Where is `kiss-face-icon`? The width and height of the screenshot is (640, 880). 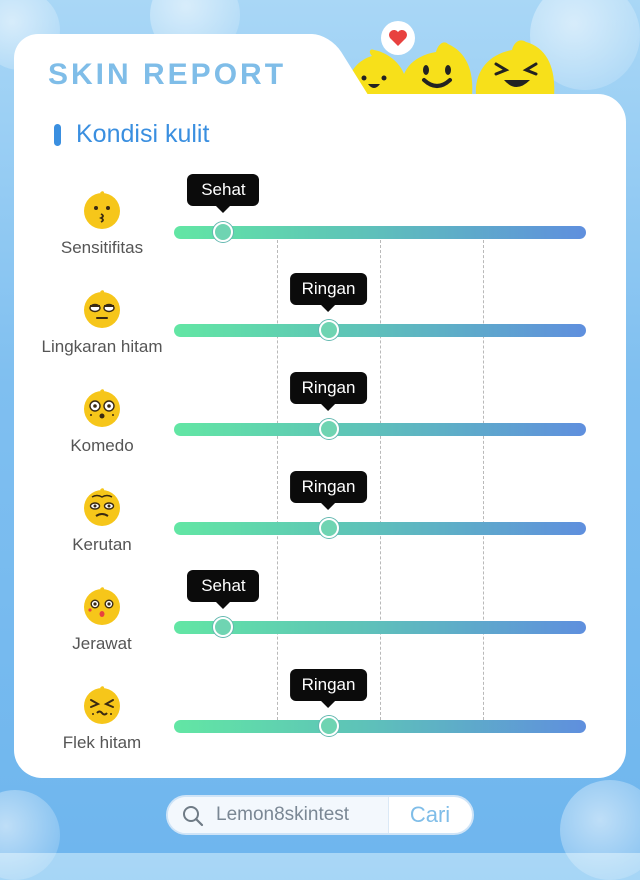
kiss-face-icon is located at coordinates (102, 210).